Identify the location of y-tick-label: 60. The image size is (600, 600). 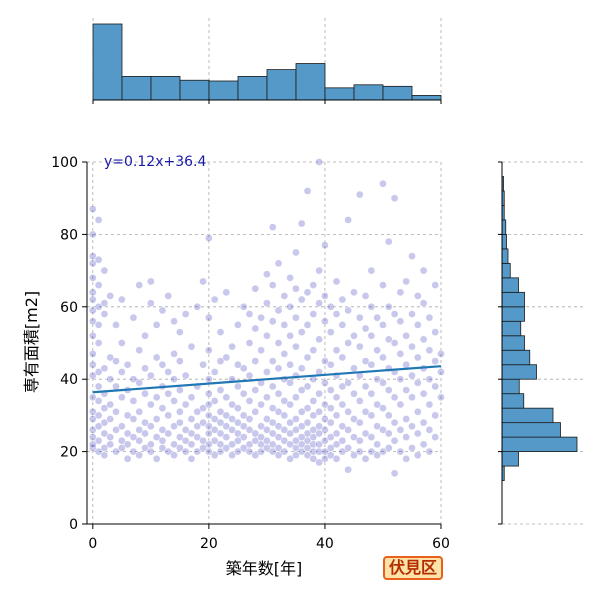
(69, 308).